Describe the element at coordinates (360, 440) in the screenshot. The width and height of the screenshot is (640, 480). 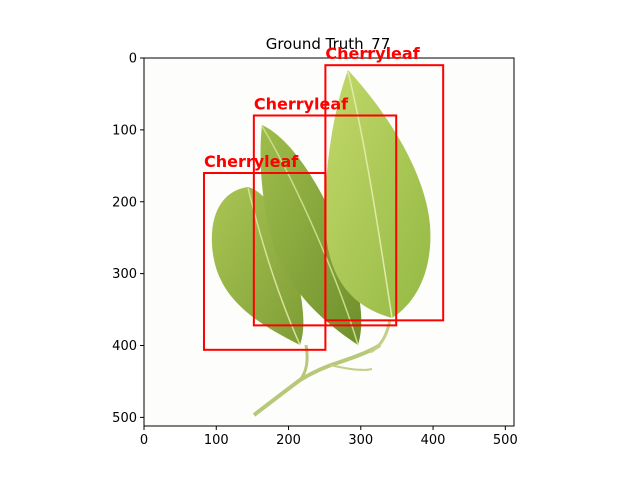
I see `x-tick-label: 300` at that location.